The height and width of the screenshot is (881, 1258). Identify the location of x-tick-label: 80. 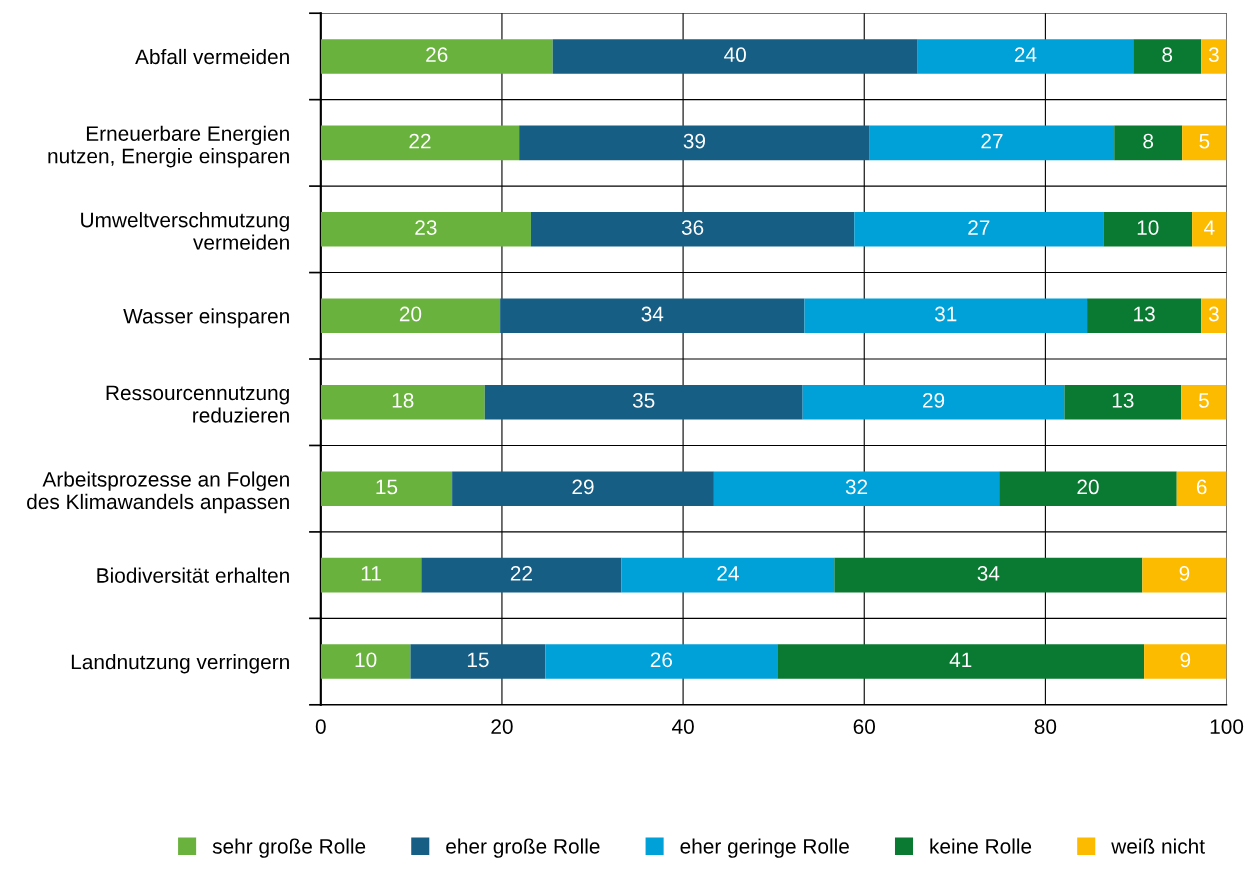
(1045, 726).